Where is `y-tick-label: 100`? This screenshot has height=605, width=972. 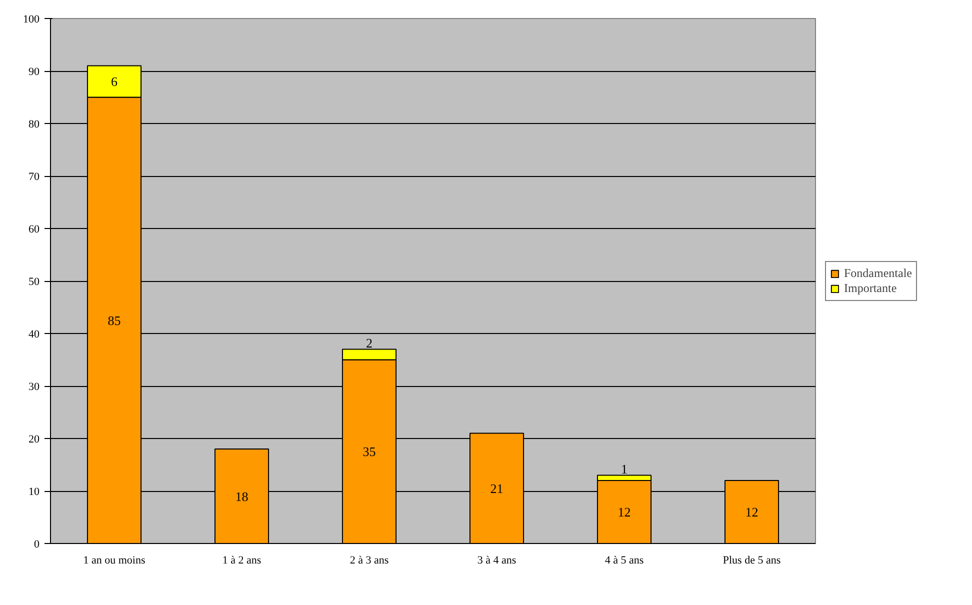
y-tick-label: 100 is located at coordinates (31, 20).